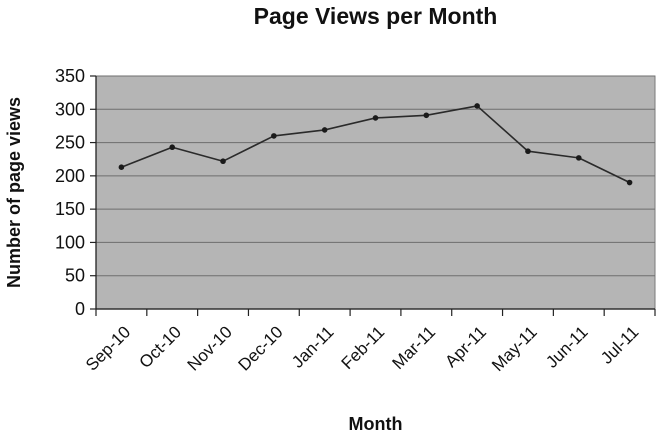 This screenshot has width=667, height=435. What do you see at coordinates (70, 242) in the screenshot?
I see `y-tick-label: 100` at bounding box center [70, 242].